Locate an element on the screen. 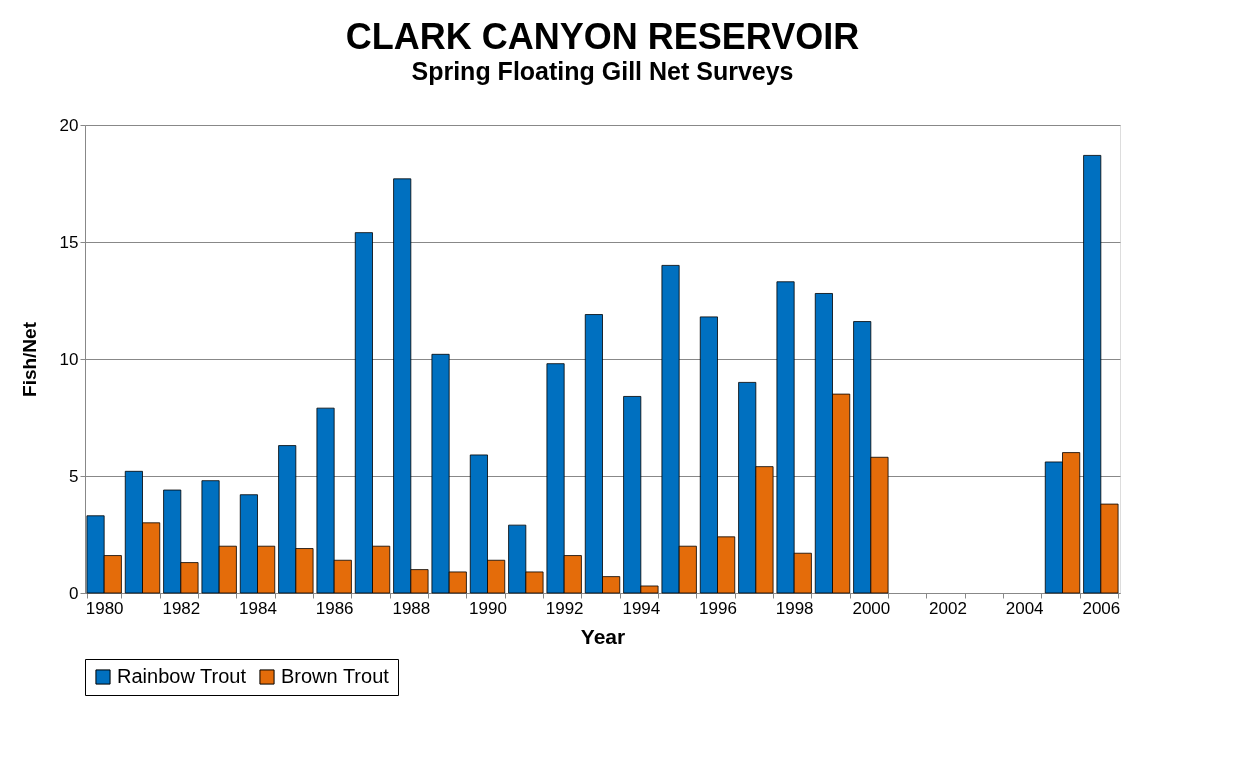 The image size is (1255, 774). x-tick-label: 2004 is located at coordinates (1024, 608).